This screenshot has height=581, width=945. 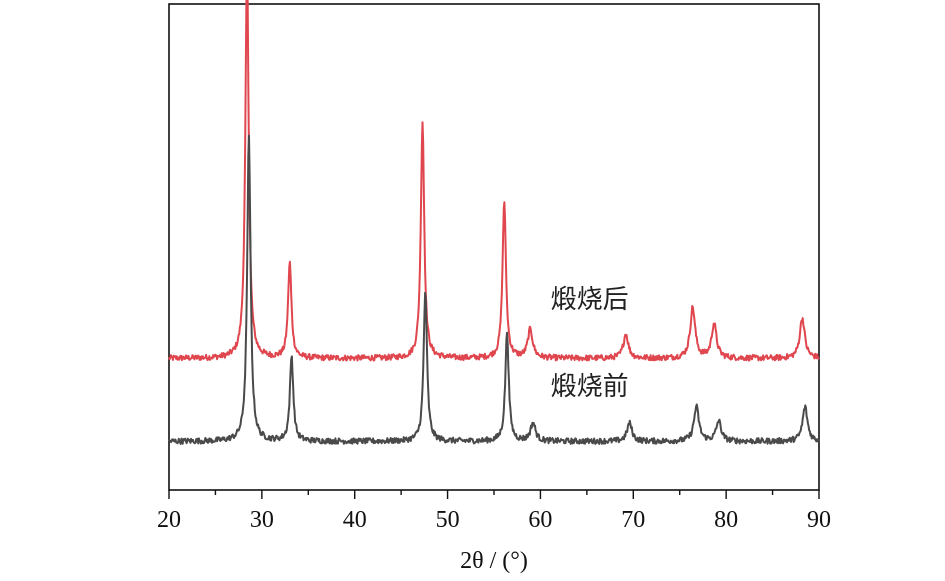 What do you see at coordinates (494, 494) in the screenshot?
I see `x-axis-ticks` at bounding box center [494, 494].